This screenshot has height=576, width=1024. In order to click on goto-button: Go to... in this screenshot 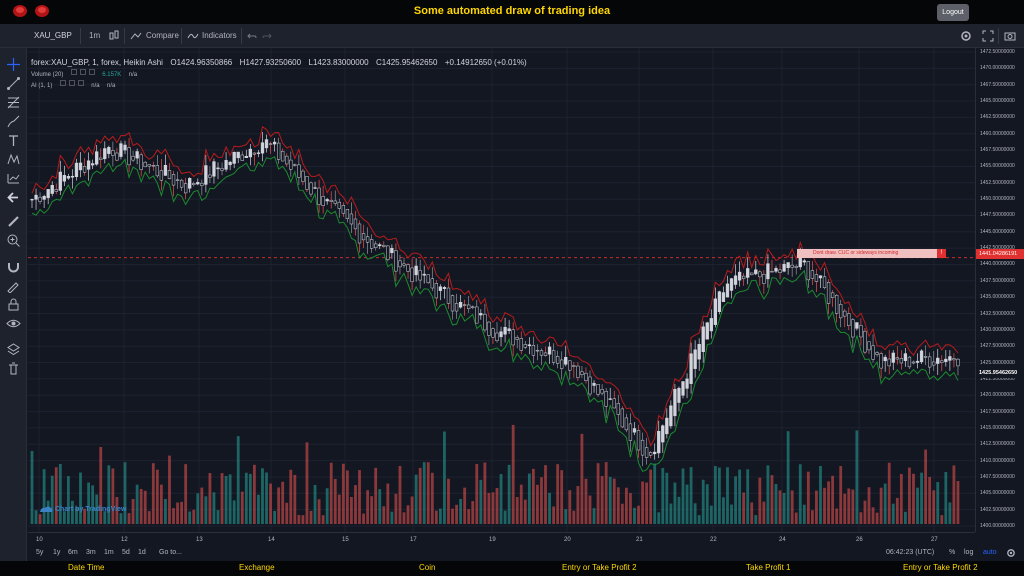, I will do `click(170, 552)`.